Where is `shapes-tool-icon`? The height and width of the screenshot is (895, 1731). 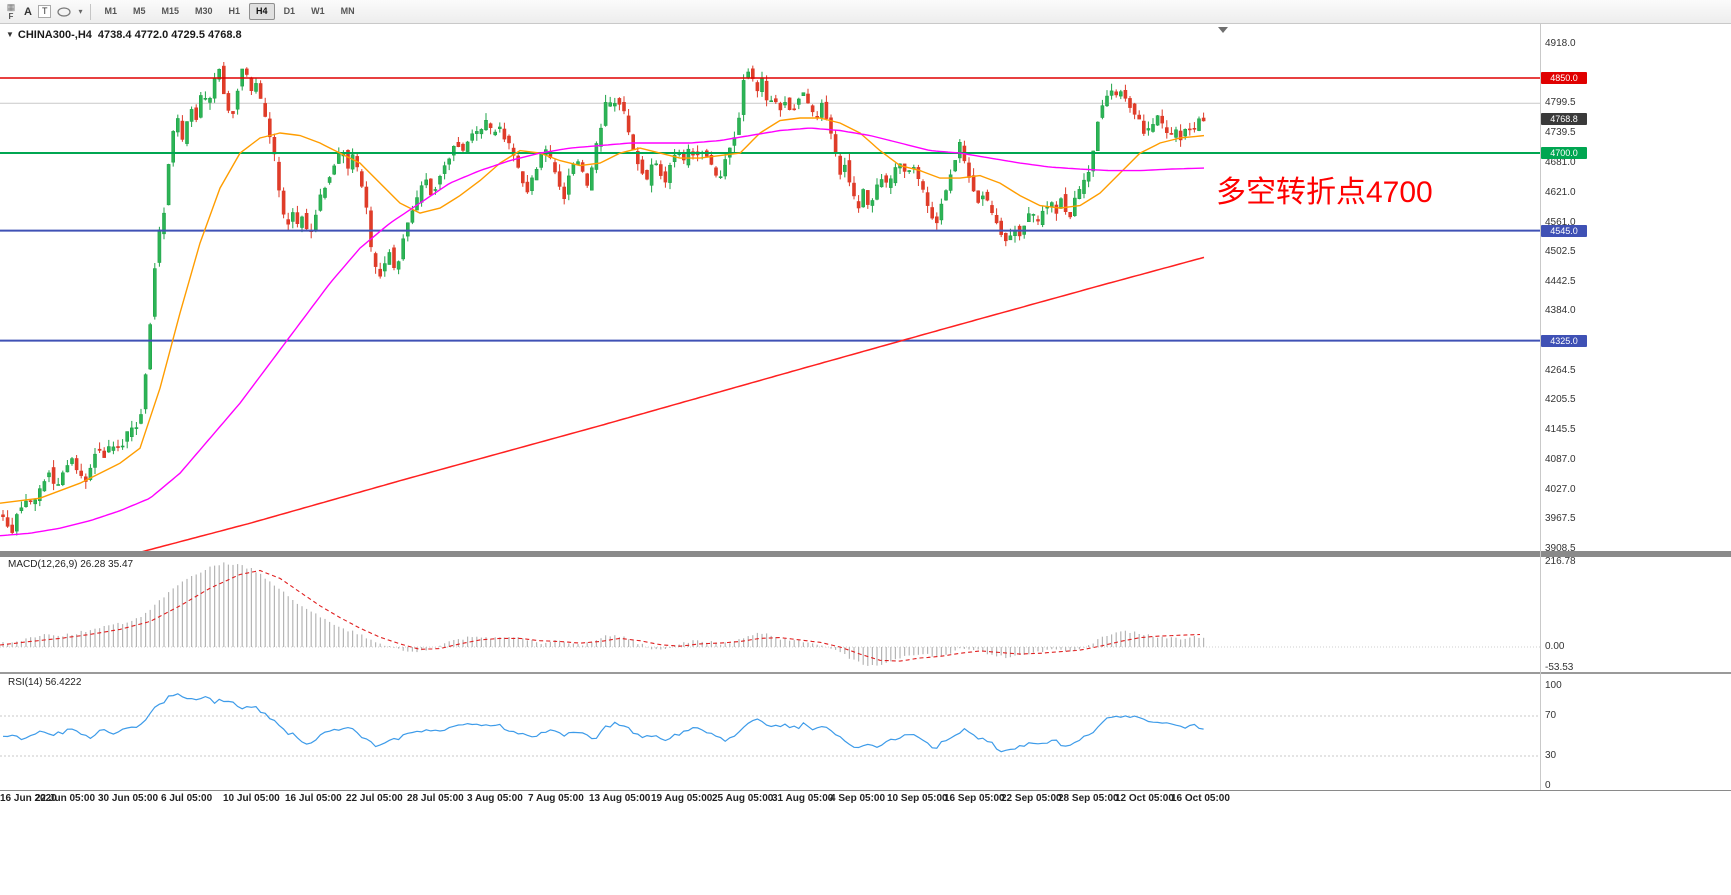 shapes-tool-icon is located at coordinates (64, 12).